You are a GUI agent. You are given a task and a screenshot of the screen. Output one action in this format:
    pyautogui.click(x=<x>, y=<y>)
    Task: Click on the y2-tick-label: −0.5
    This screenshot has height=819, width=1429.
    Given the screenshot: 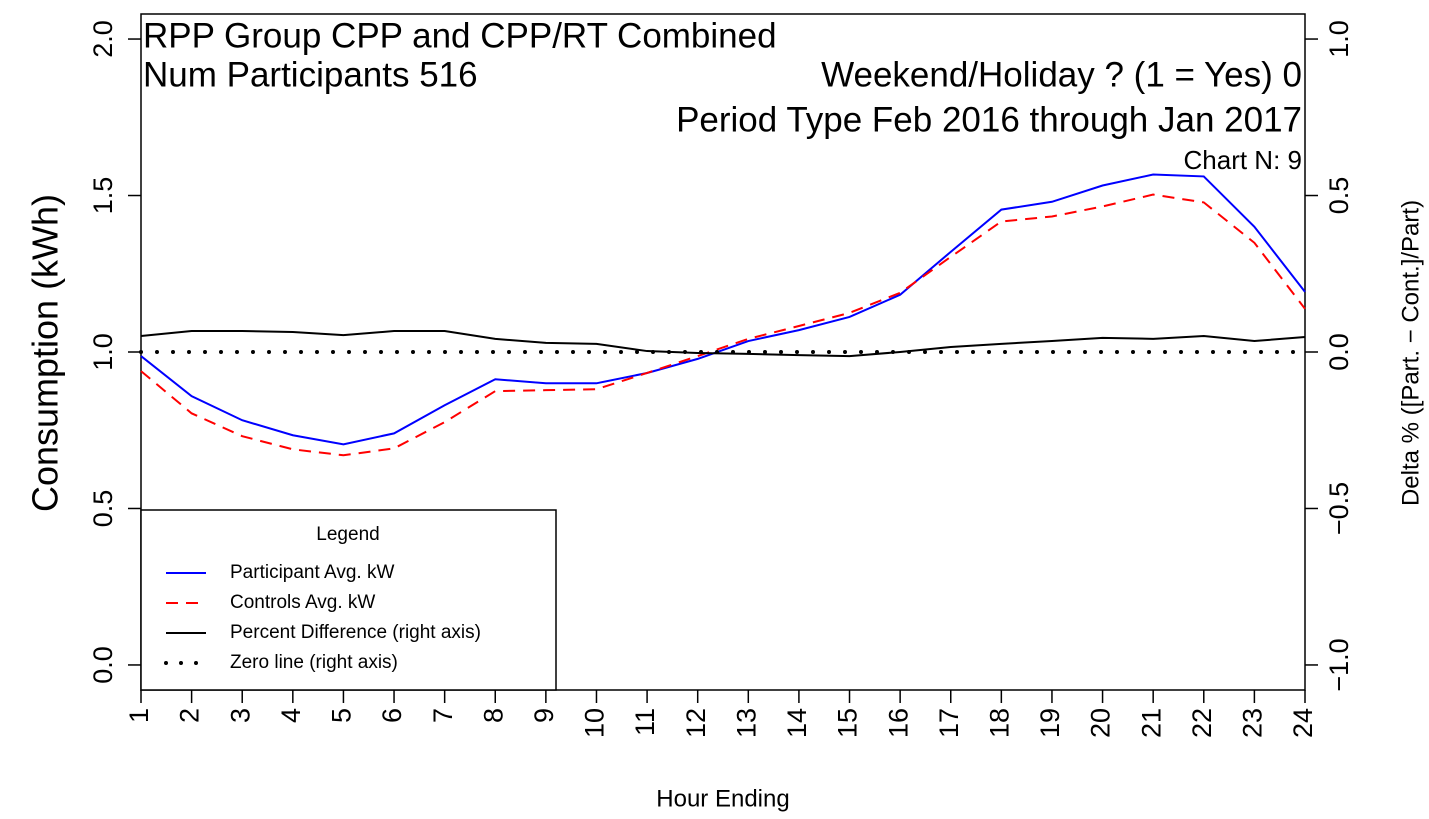 What is the action you would take?
    pyautogui.click(x=1339, y=508)
    